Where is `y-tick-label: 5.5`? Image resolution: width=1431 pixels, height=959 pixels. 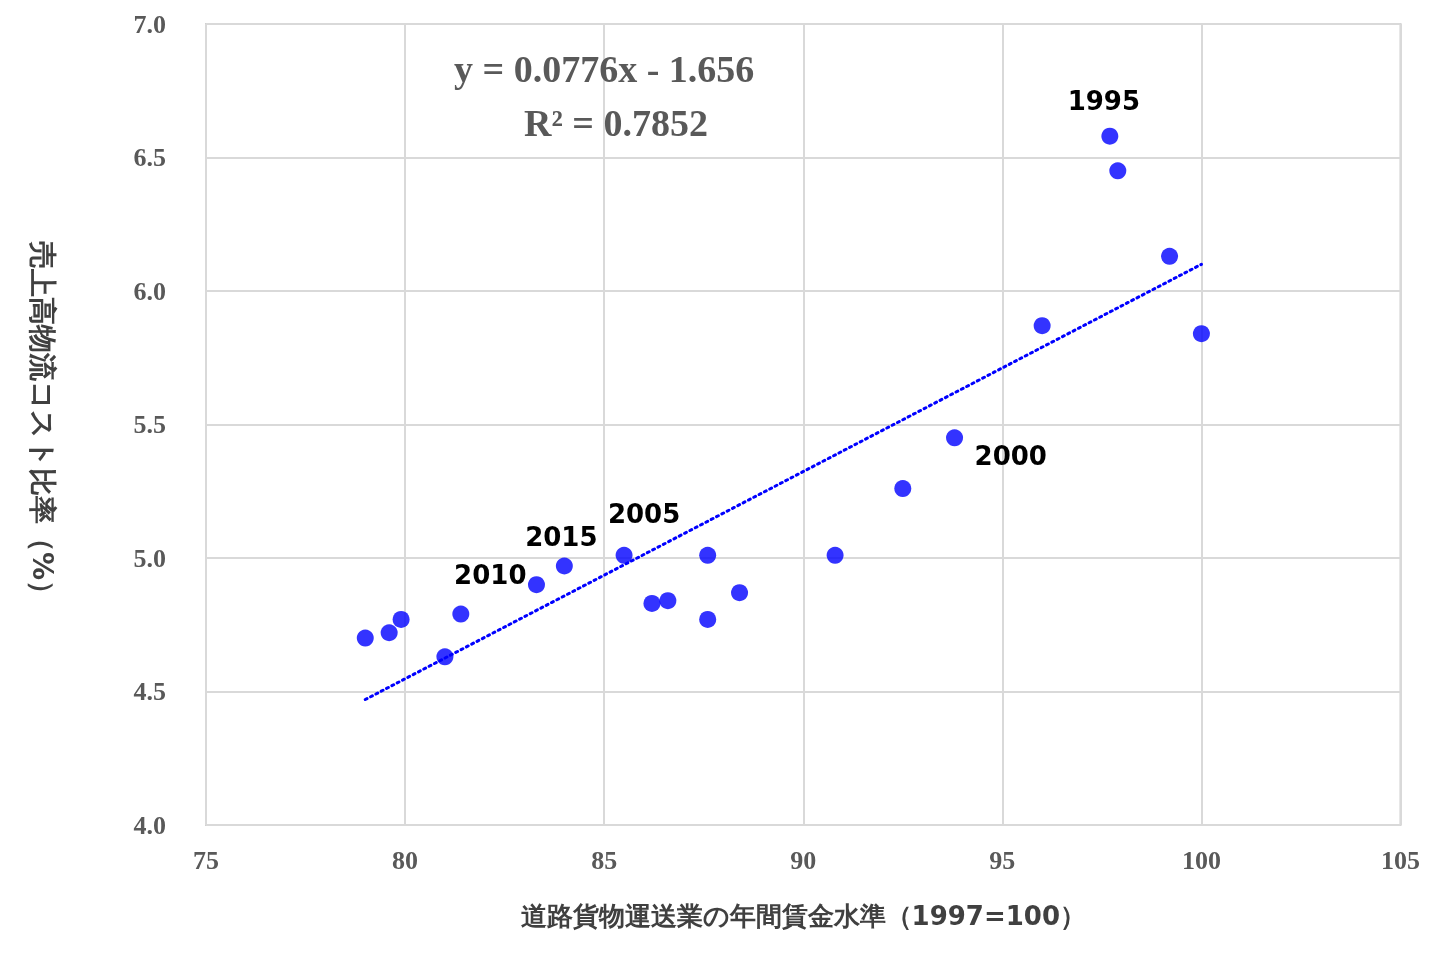 y-tick-label: 5.5 is located at coordinates (149, 424).